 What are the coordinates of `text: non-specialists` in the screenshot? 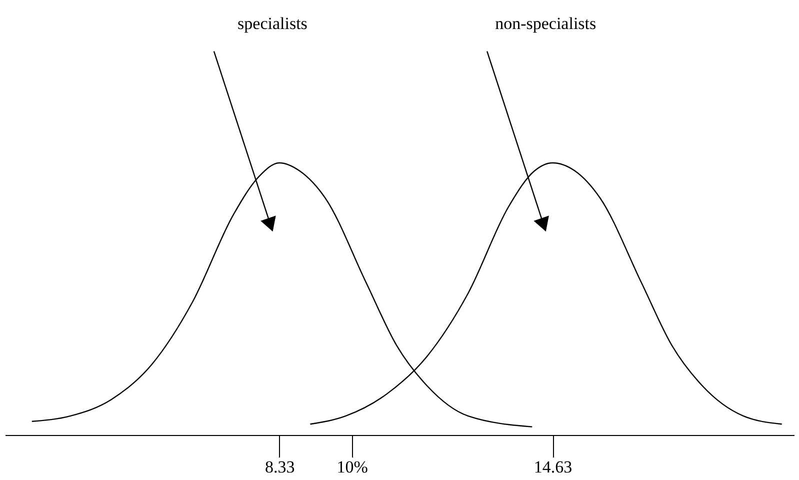 It's located at (545, 24).